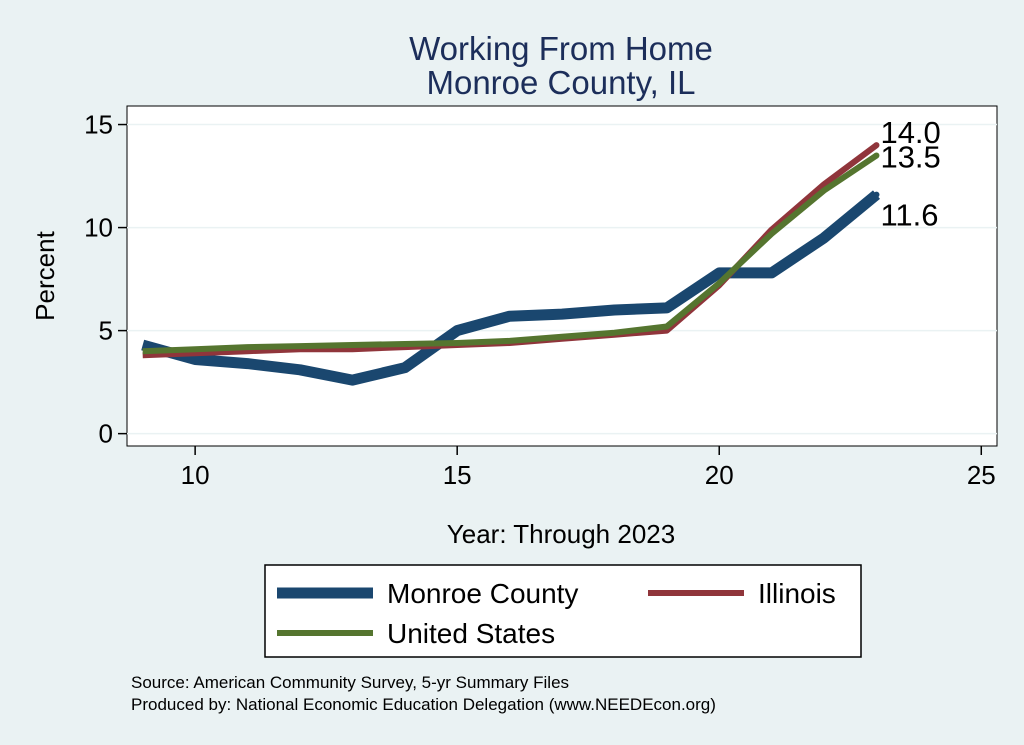 Image resolution: width=1024 pixels, height=745 pixels. What do you see at coordinates (910, 156) in the screenshot?
I see `end-label-united-states: 13.5` at bounding box center [910, 156].